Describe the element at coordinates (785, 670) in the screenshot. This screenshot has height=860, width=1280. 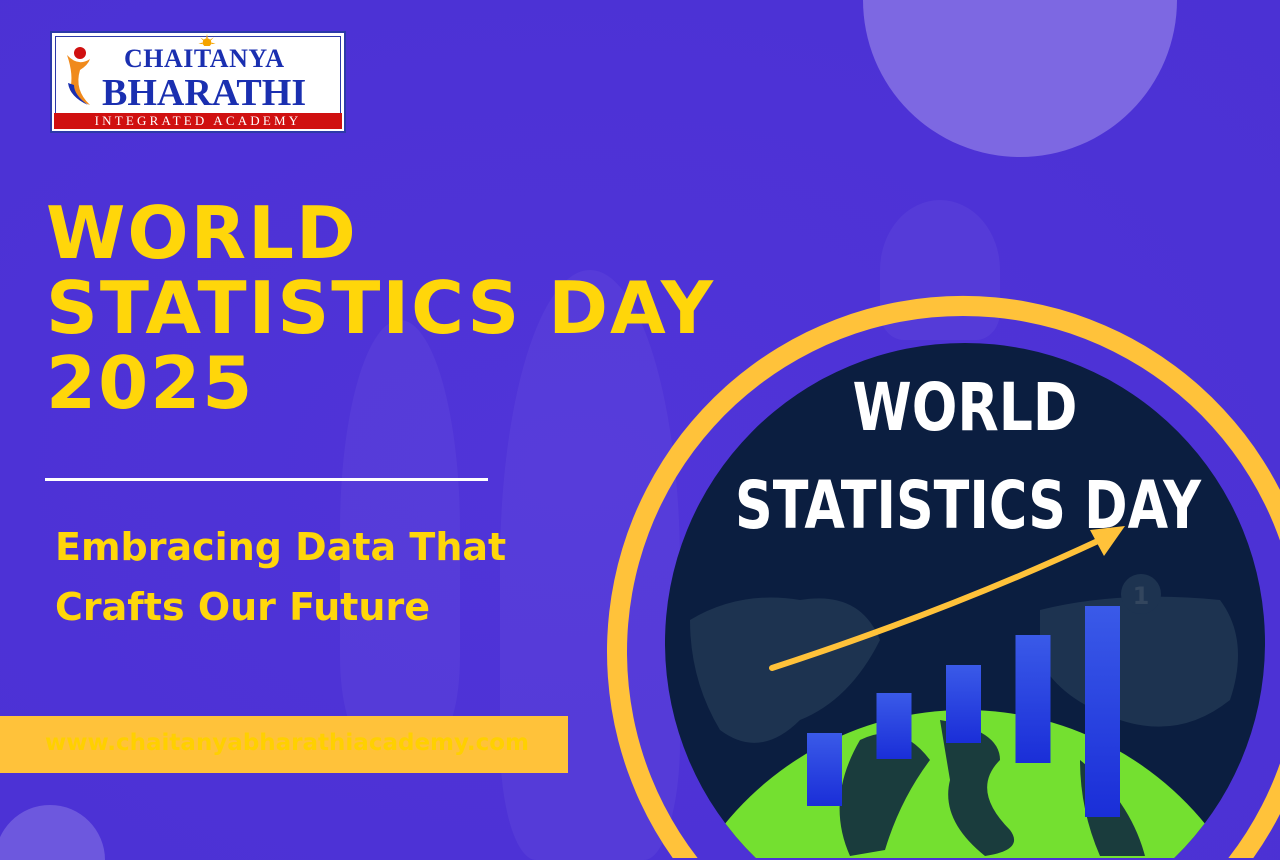
I see `world-map-icon` at that location.